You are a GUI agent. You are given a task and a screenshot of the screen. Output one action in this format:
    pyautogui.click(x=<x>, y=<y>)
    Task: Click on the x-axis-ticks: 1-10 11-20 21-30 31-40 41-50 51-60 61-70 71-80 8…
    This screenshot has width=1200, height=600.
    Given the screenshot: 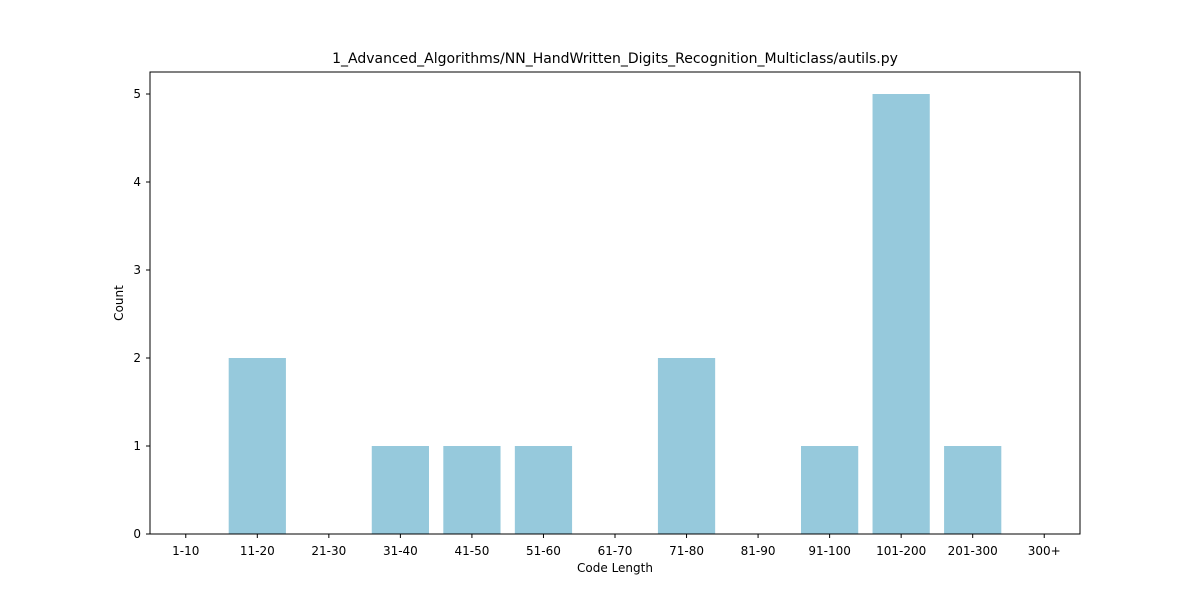 What is the action you would take?
    pyautogui.click(x=616, y=546)
    